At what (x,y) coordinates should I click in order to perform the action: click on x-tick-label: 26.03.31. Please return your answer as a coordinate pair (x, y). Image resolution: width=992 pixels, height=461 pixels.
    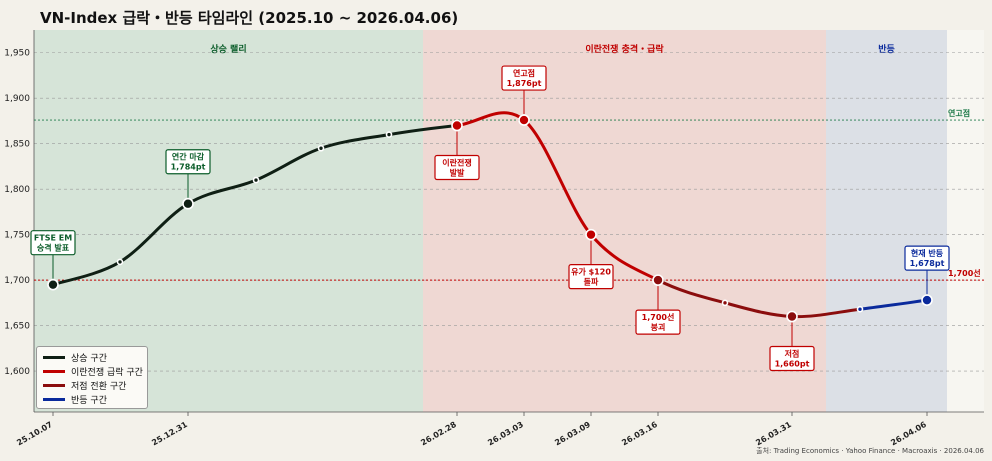
    Looking at the image, I should click on (773, 434).